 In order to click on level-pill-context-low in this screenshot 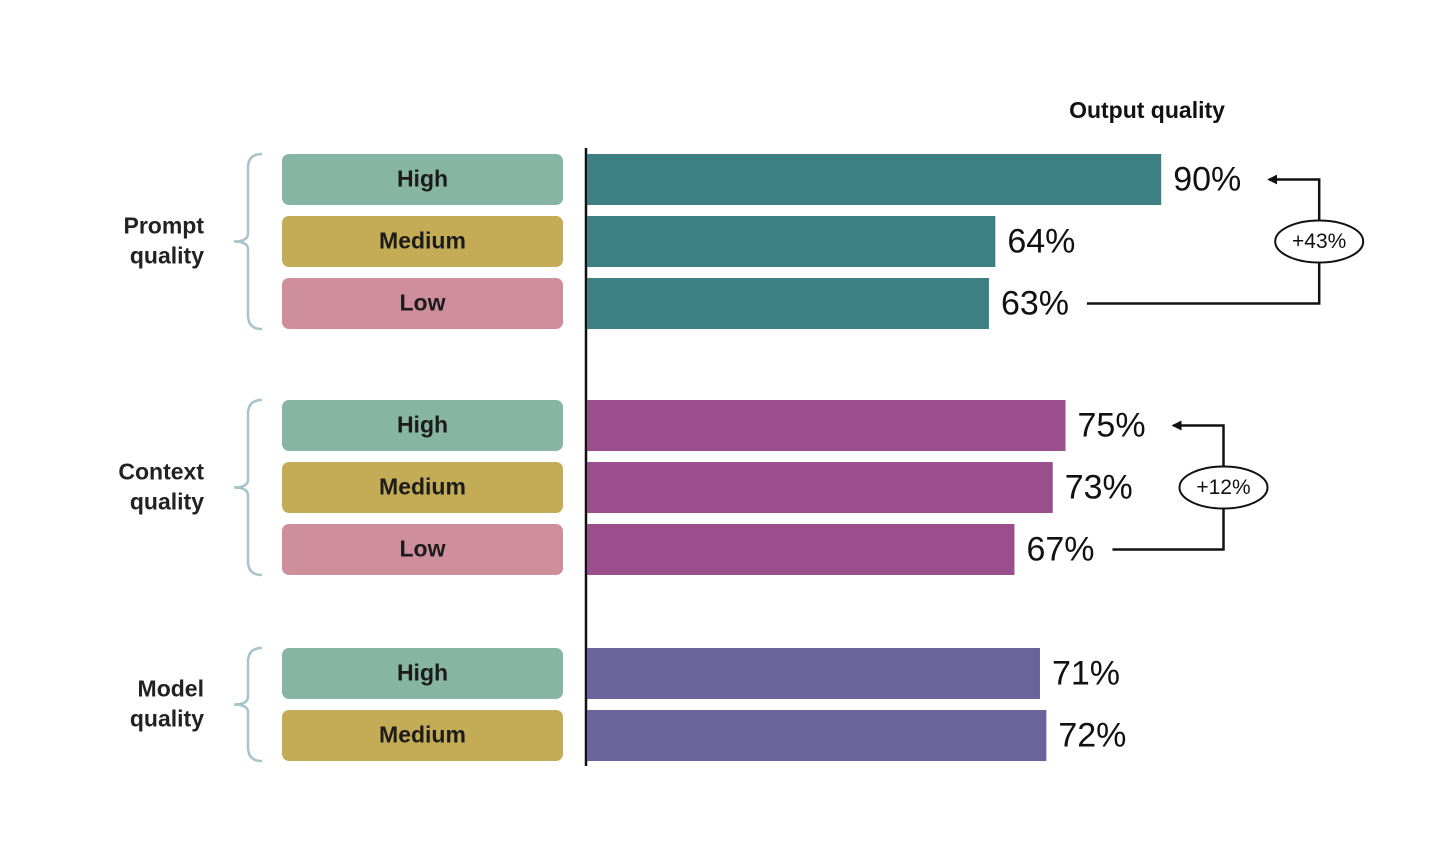, I will do `click(422, 549)`.